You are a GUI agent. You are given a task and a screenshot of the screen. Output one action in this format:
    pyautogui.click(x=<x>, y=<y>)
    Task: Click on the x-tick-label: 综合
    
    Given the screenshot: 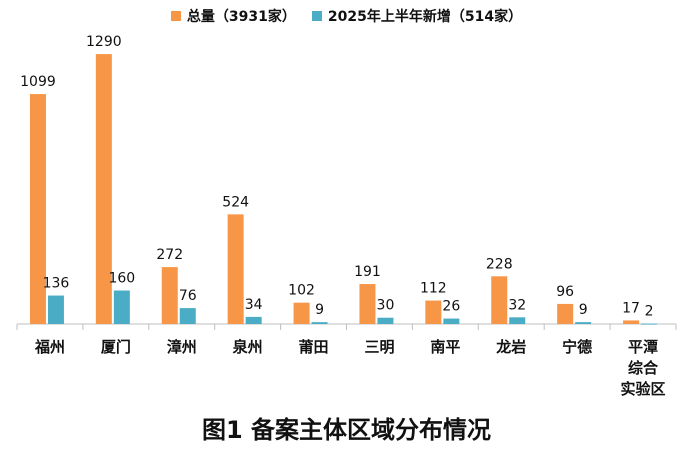 What is the action you would take?
    pyautogui.click(x=643, y=368)
    